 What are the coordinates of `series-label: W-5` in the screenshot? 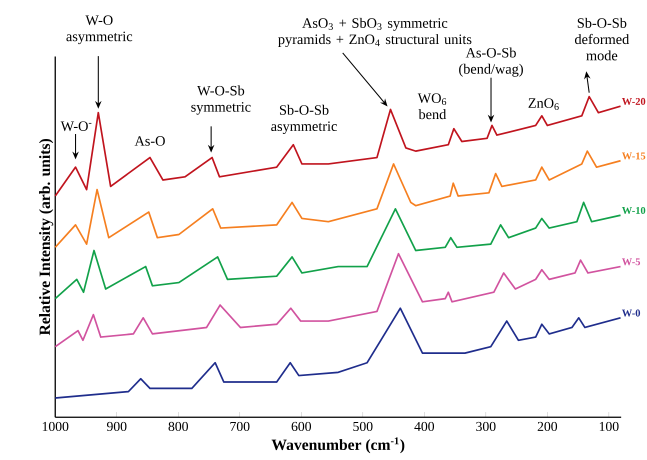 It's located at (631, 262).